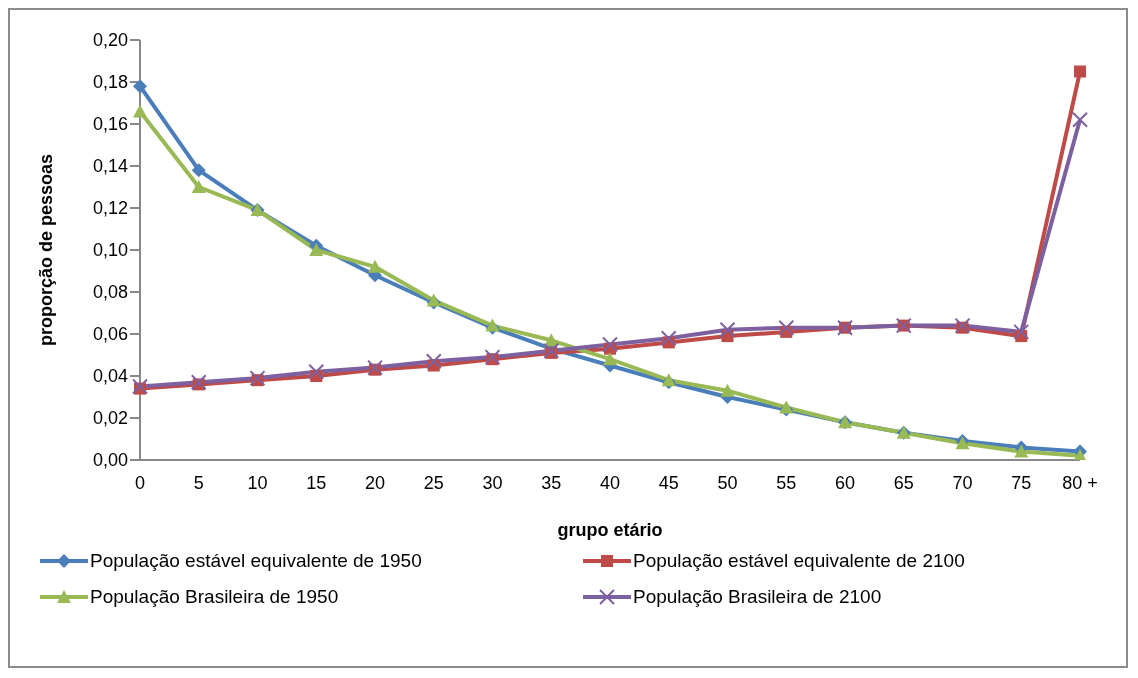 This screenshot has height=678, width=1138. What do you see at coordinates (110, 82) in the screenshot?
I see `y-tick-label: 0,18` at bounding box center [110, 82].